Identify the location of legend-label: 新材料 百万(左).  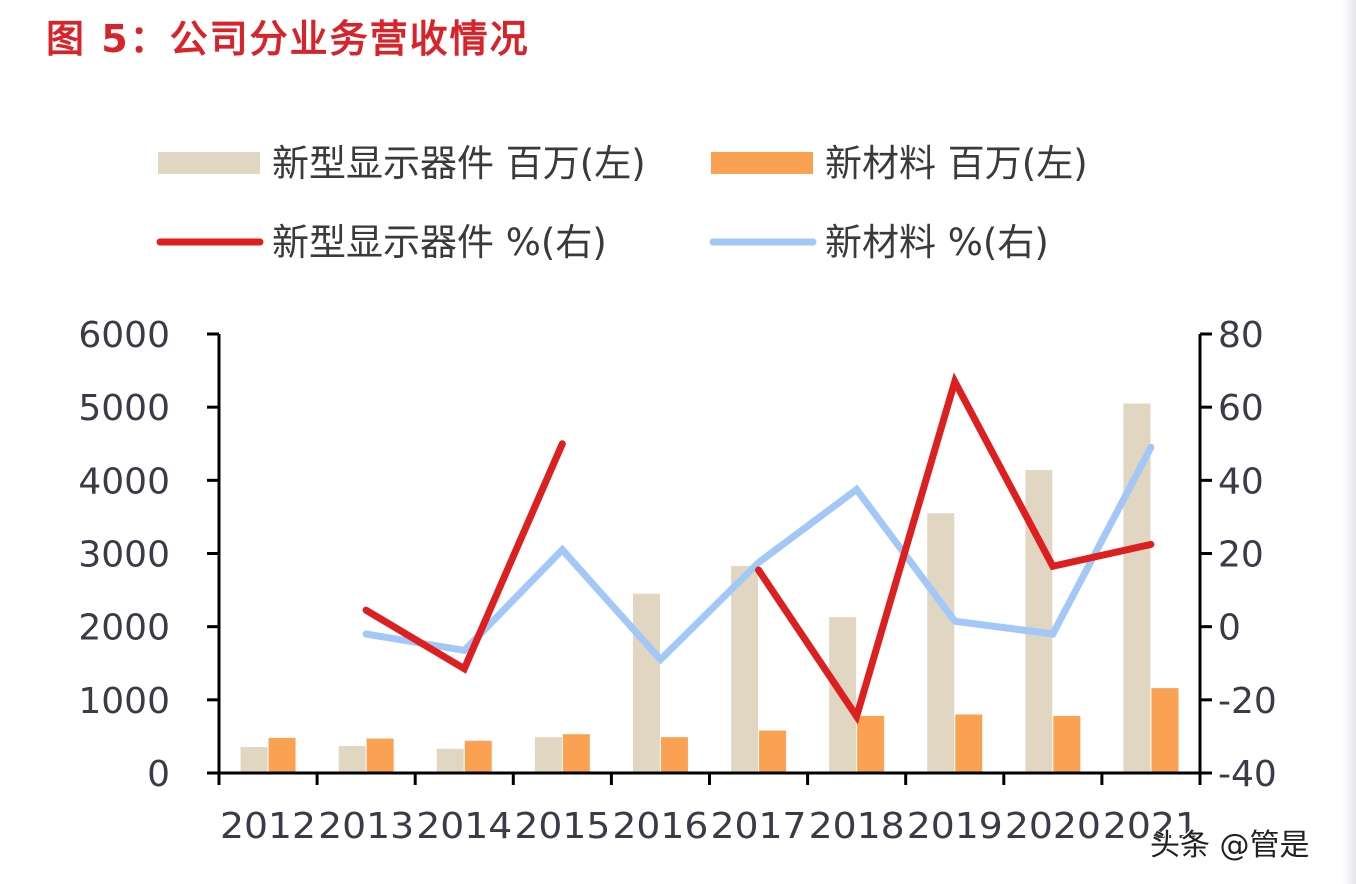
(956, 163).